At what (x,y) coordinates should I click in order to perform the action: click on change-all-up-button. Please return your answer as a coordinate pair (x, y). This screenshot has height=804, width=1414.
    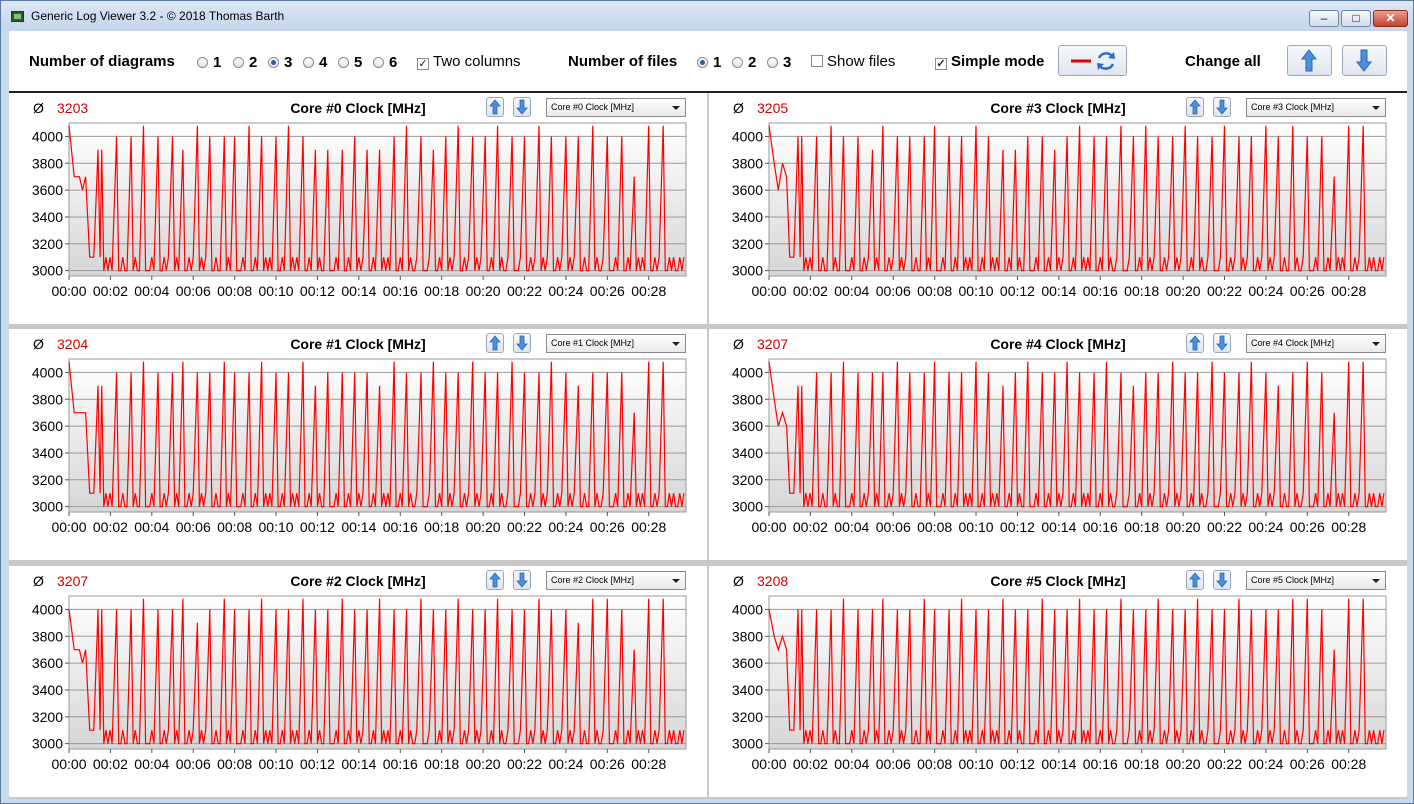
    Looking at the image, I should click on (1309, 60).